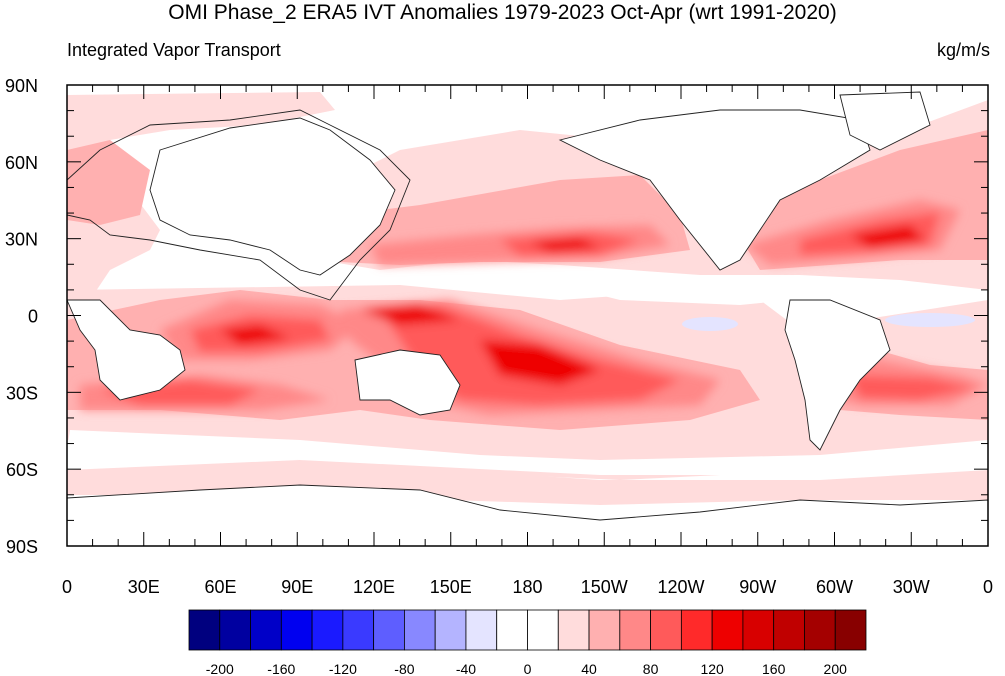 Image resolution: width=1005 pixels, height=676 pixels. Describe the element at coordinates (343, 668) in the screenshot. I see `colorbar-label: -120` at that location.